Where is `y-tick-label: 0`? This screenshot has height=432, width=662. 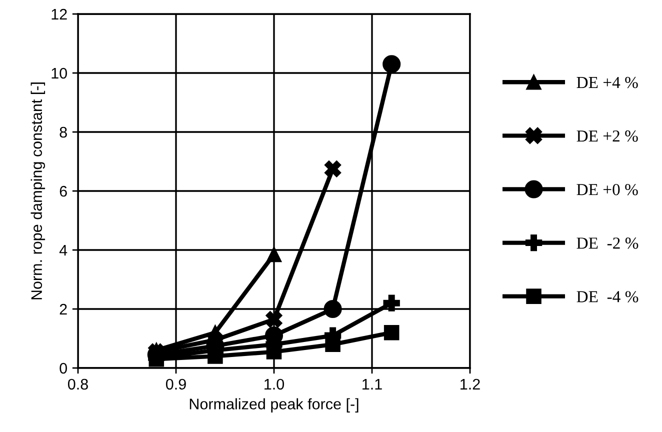
y-tick-label: 0 is located at coordinates (63, 368).